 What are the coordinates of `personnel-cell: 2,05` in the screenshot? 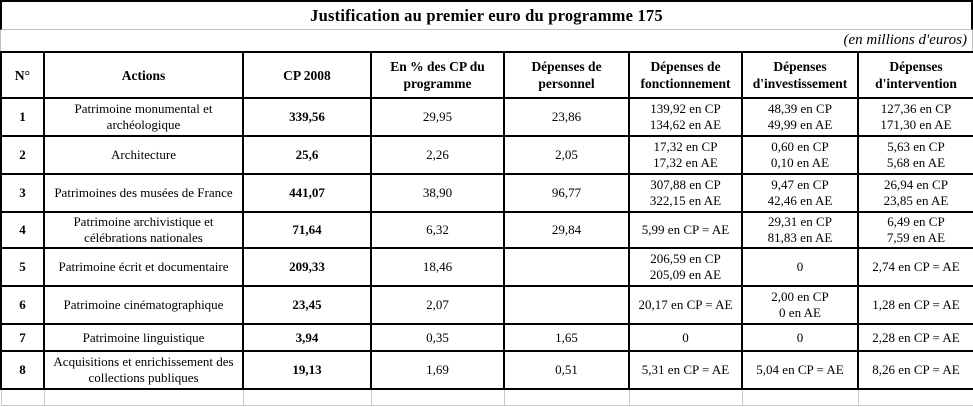 It's located at (566, 155).